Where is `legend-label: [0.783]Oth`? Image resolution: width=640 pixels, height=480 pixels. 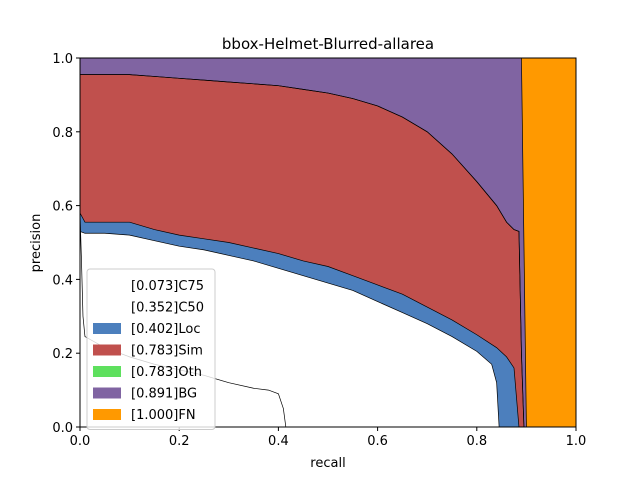 legend-label: [0.783]Oth is located at coordinates (166, 372).